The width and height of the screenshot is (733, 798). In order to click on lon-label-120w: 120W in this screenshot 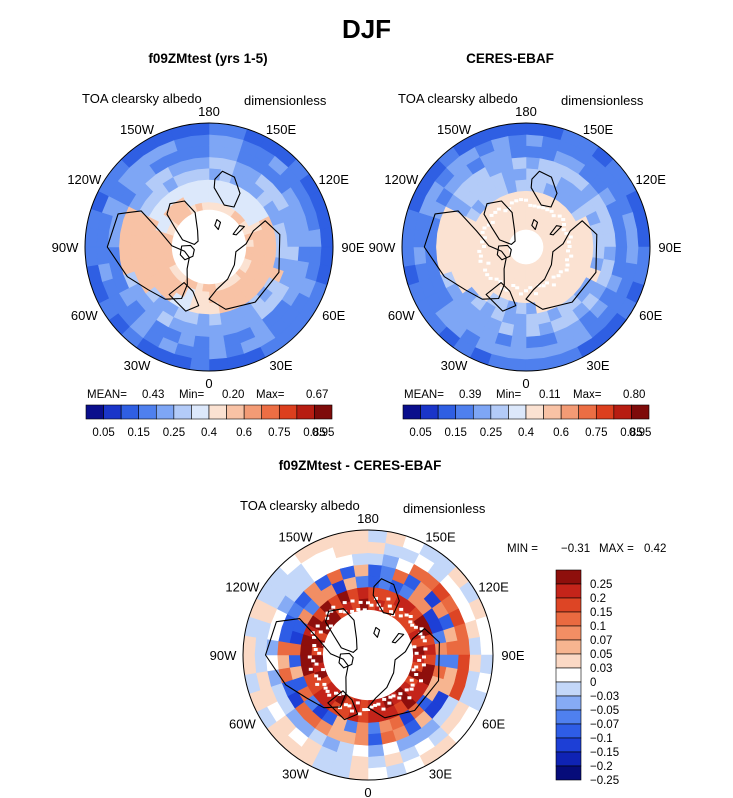, I will do `click(401, 179)`.